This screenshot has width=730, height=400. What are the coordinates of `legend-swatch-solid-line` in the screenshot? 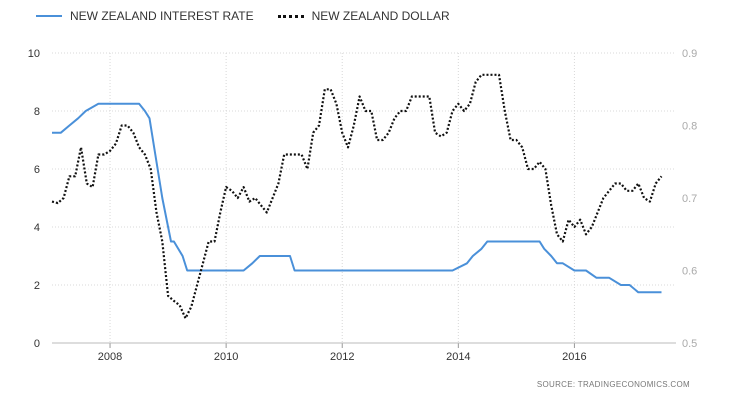 It's located at (49, 16).